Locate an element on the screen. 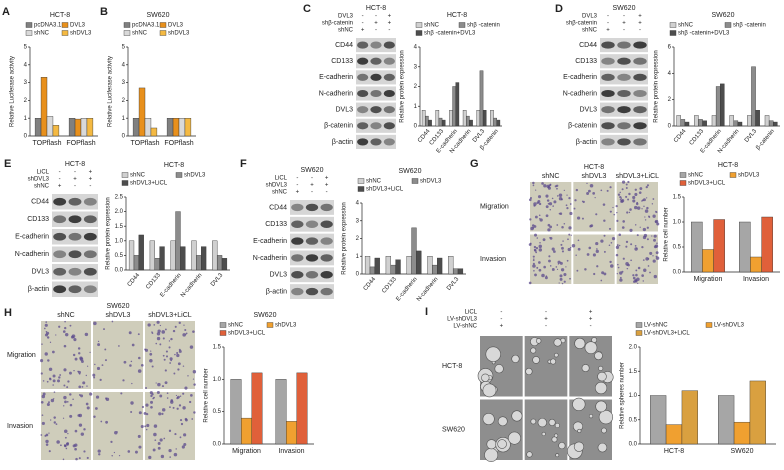 The width and height of the screenshot is (784, 470). micrograph is located at coordinates (594, 207).